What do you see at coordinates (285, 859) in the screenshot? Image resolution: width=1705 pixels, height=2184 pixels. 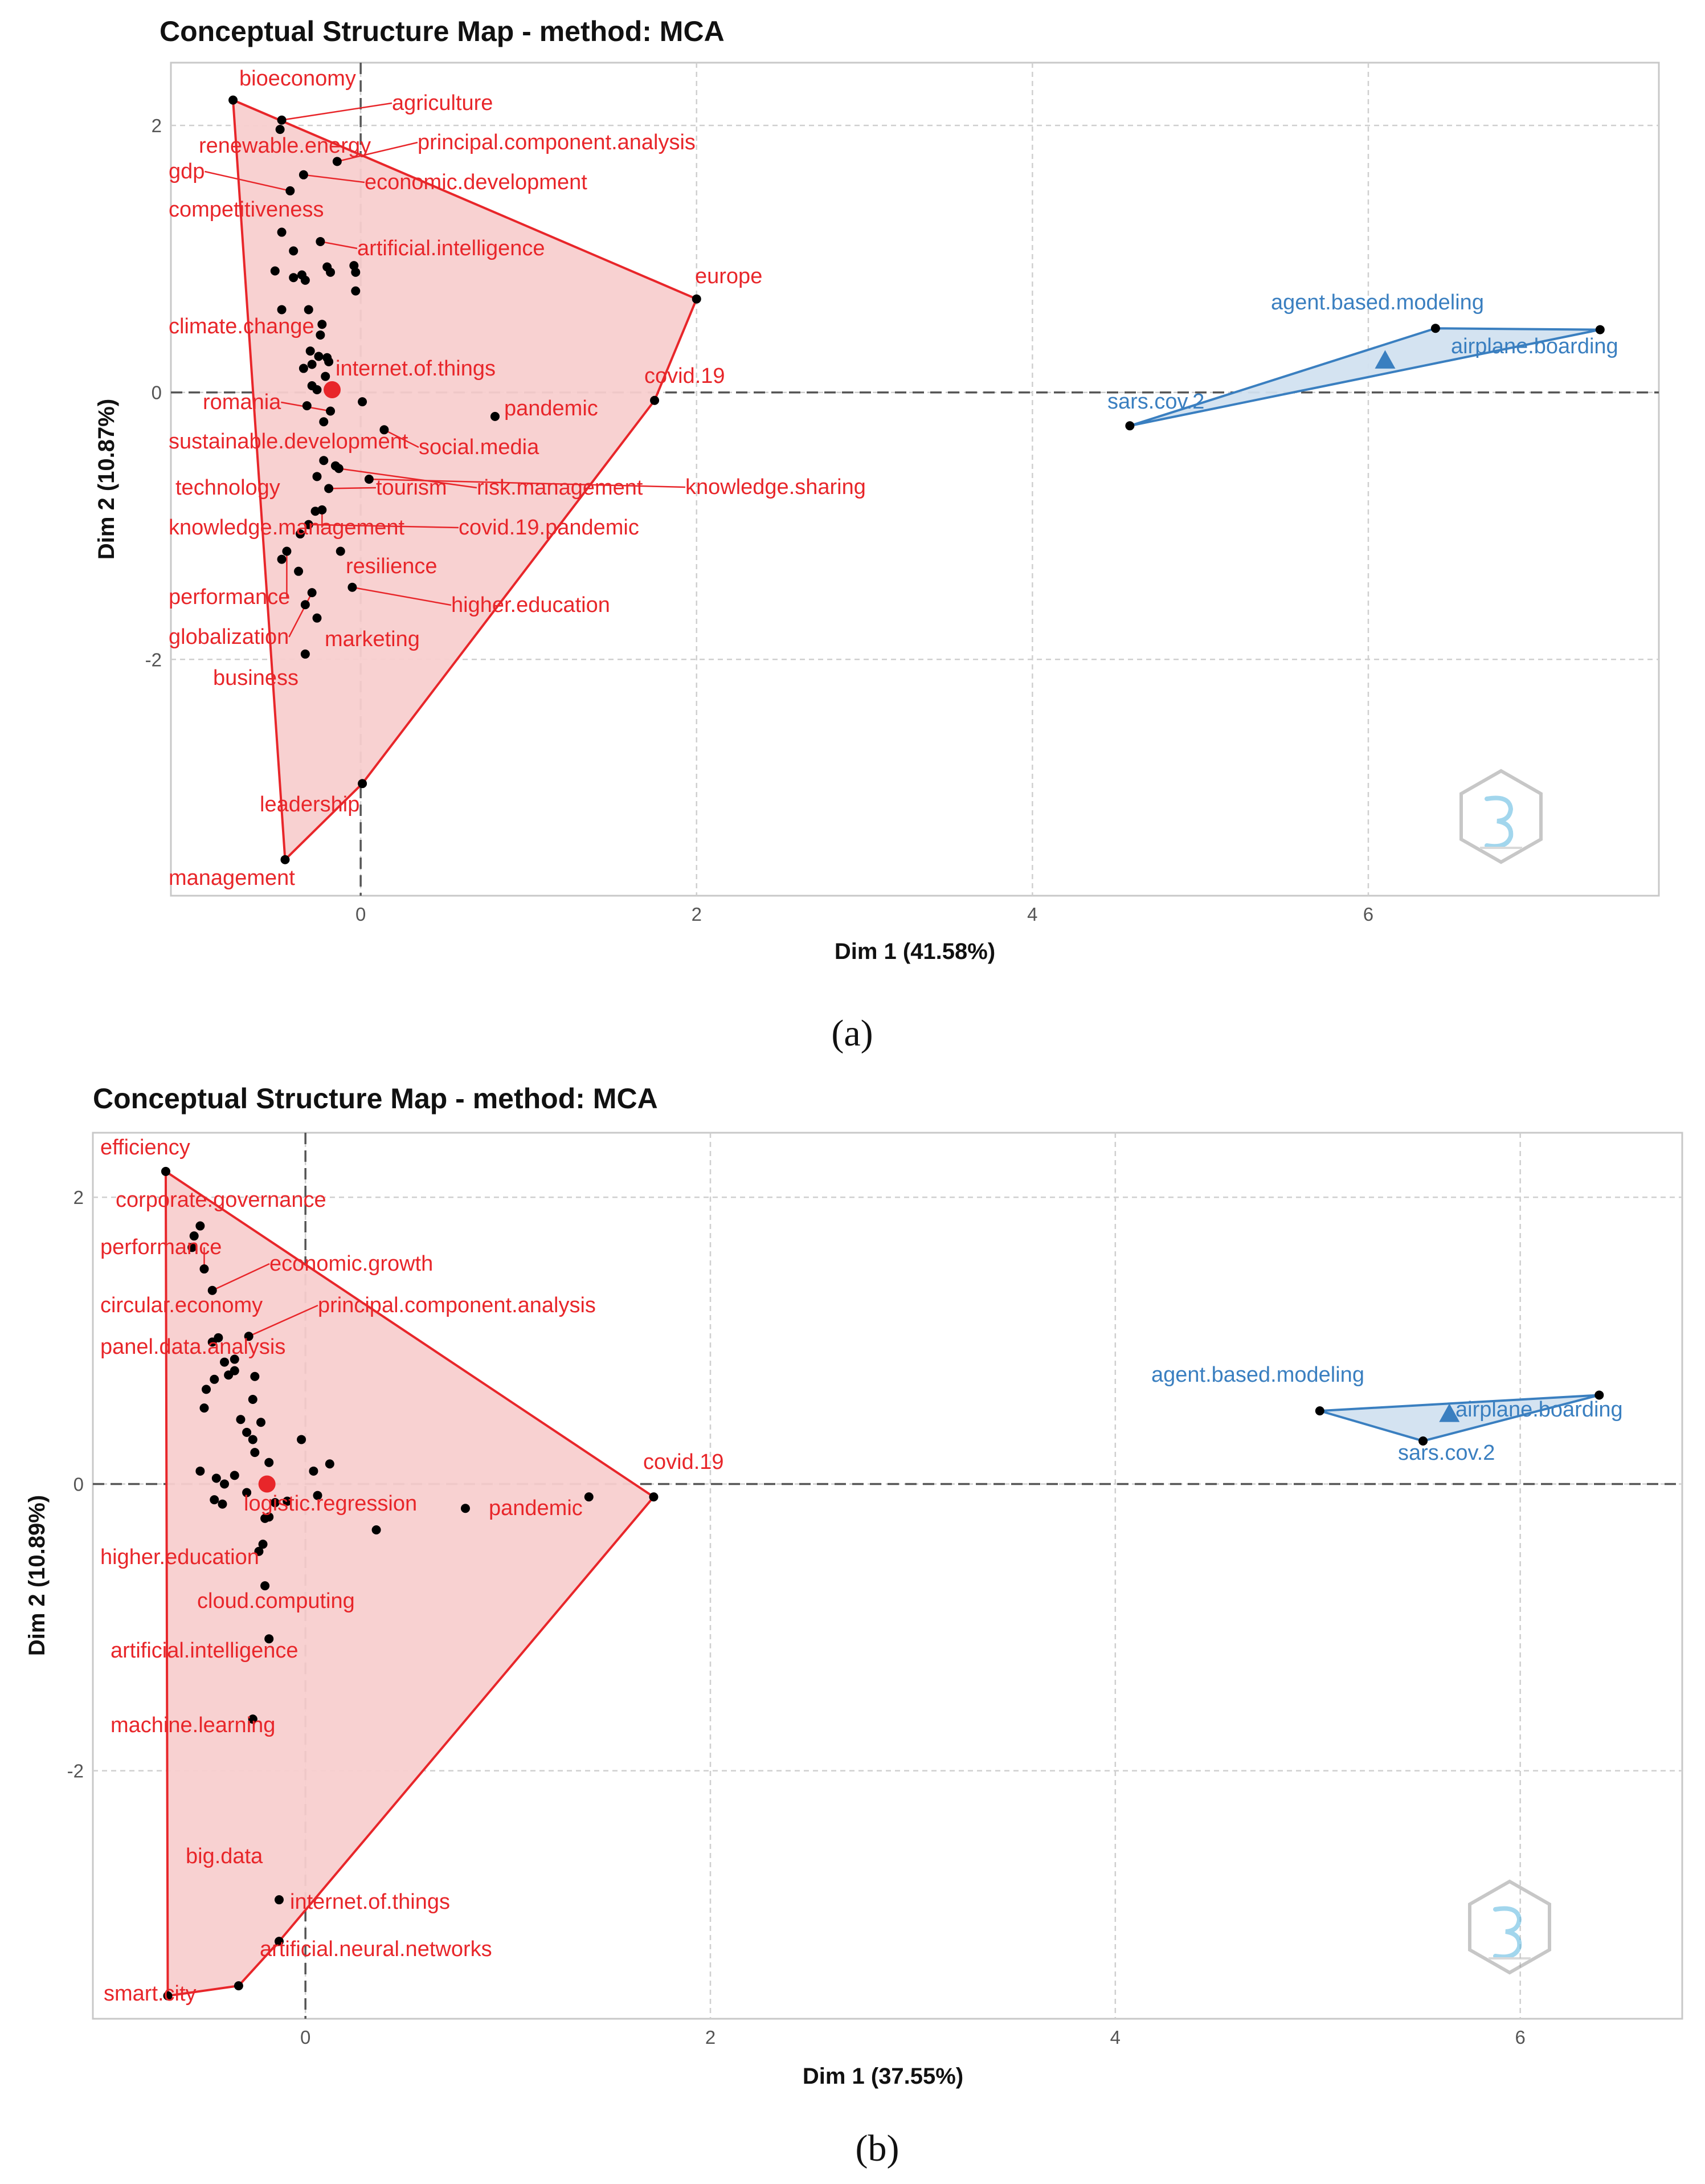 I see `data-point-management` at bounding box center [285, 859].